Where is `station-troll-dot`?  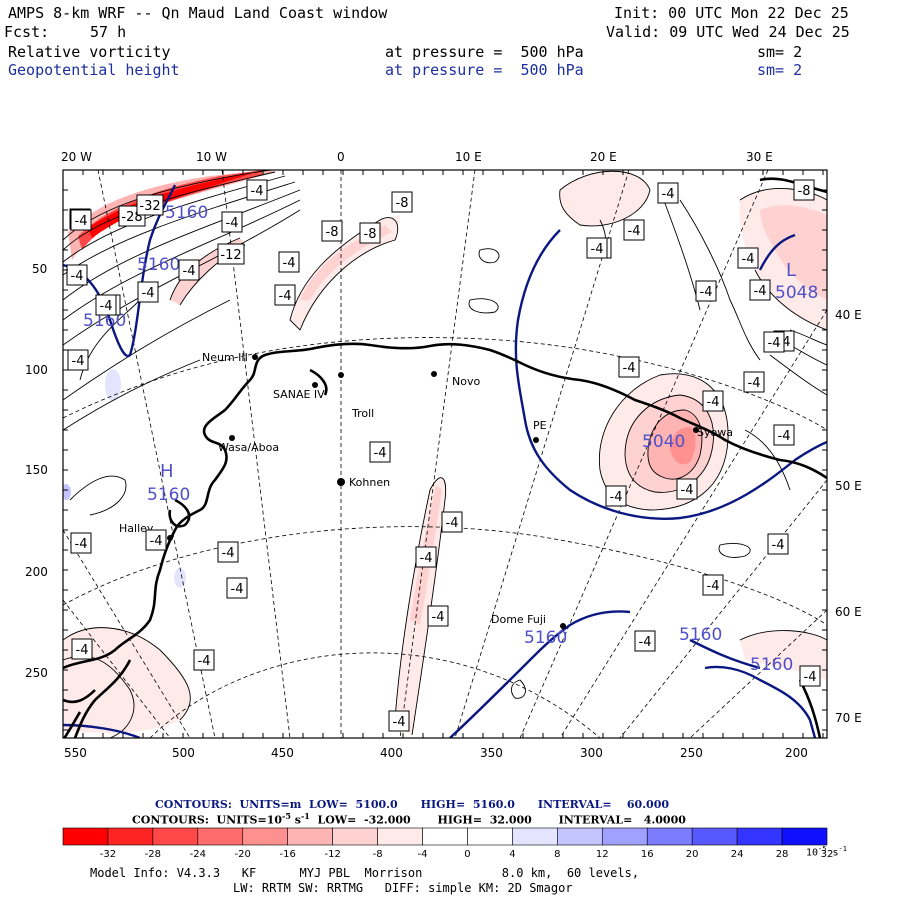
station-troll-dot is located at coordinates (341, 375).